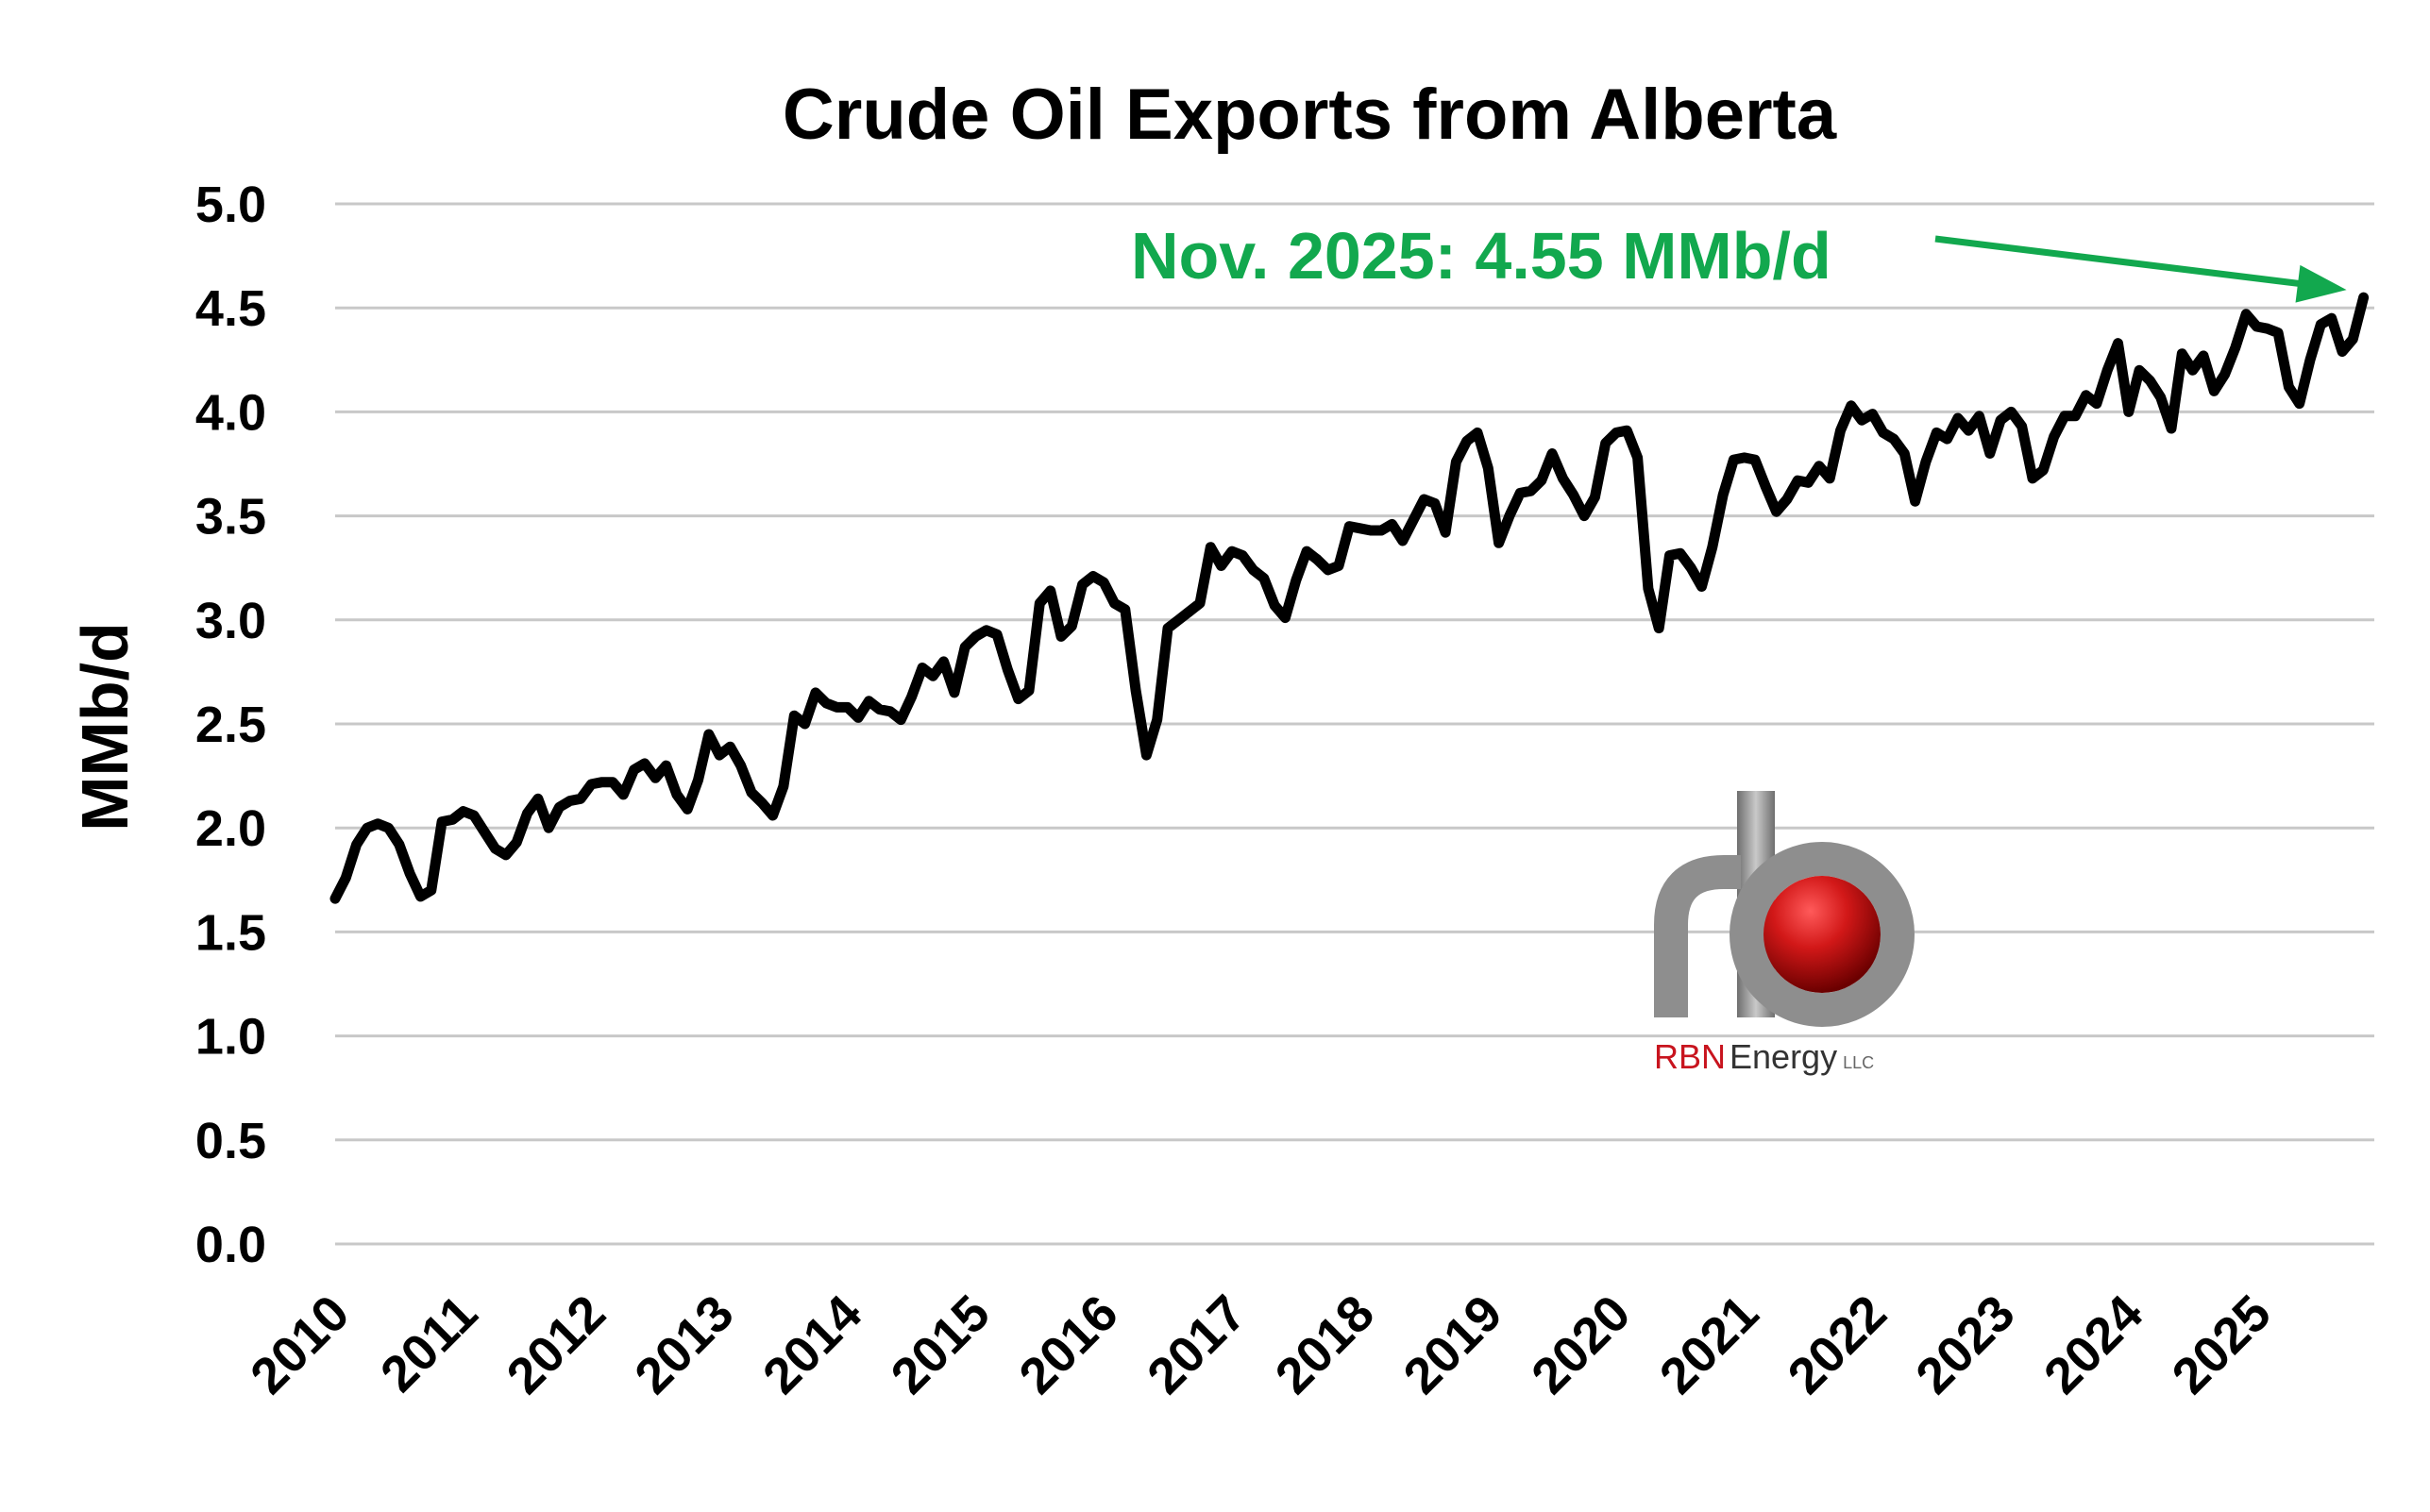 This screenshot has width=2430, height=1512. I want to click on y-tick-label: 4.5, so click(230, 308).